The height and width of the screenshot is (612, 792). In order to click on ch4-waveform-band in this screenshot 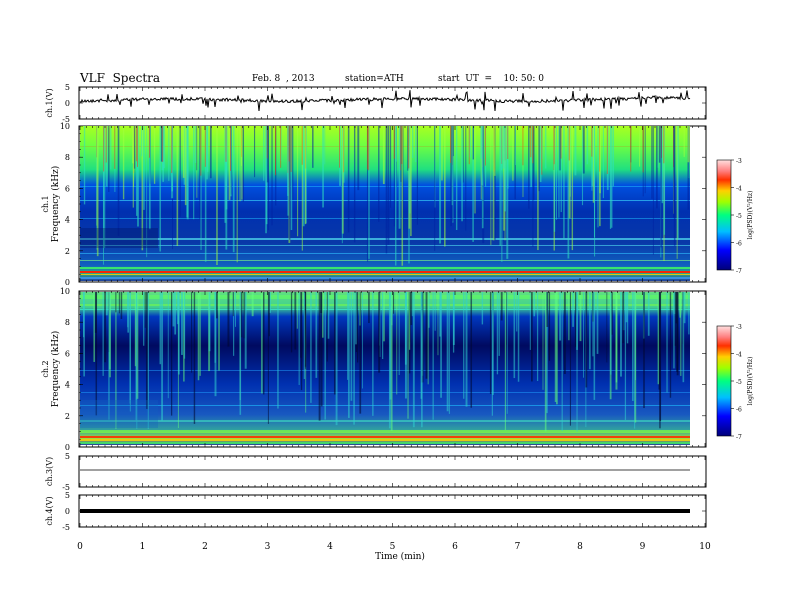, I will do `click(385, 511)`.